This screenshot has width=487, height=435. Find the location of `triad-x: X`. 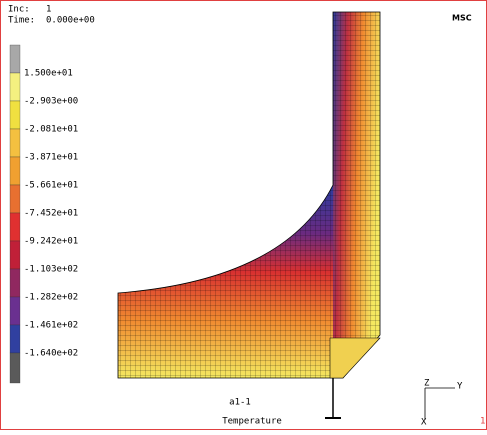

triad-x: X is located at coordinates (424, 423).